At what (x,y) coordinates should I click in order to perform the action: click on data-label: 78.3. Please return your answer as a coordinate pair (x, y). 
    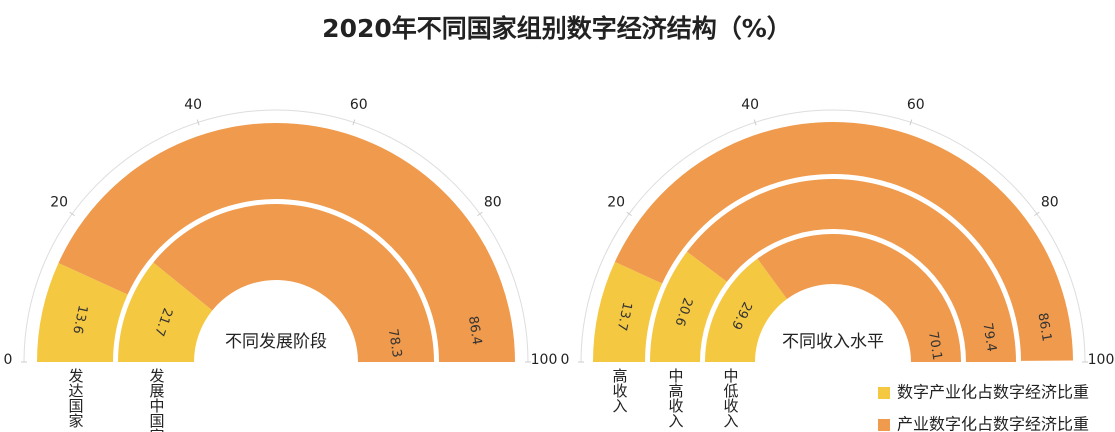
    Looking at the image, I should click on (394, 343).